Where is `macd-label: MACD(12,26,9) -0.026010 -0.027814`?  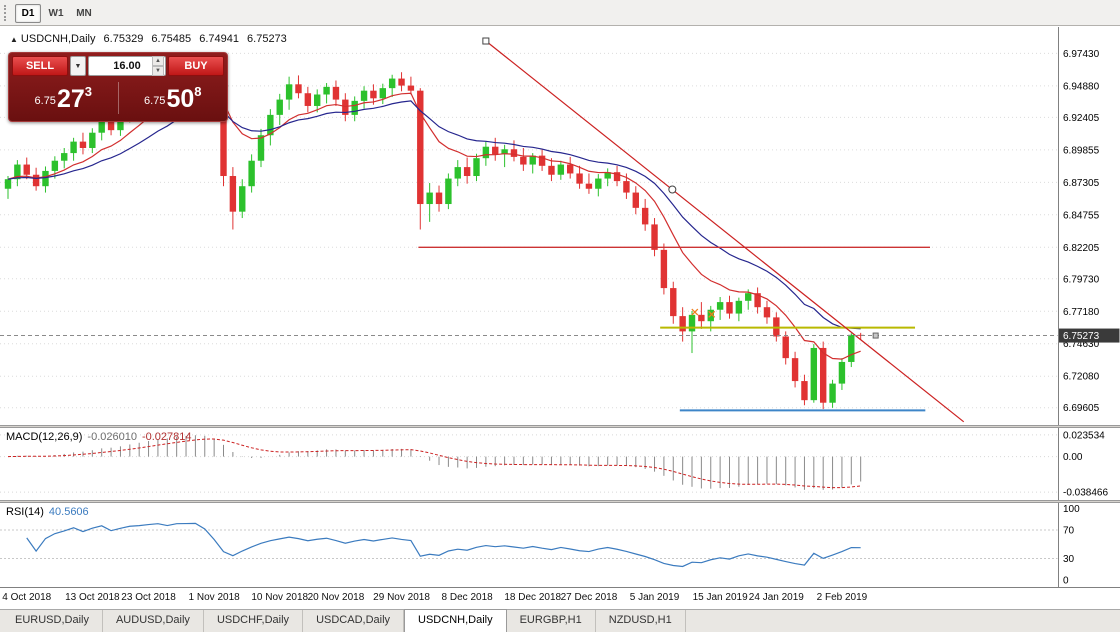 macd-label: MACD(12,26,9) -0.026010 -0.027814 is located at coordinates (99, 437).